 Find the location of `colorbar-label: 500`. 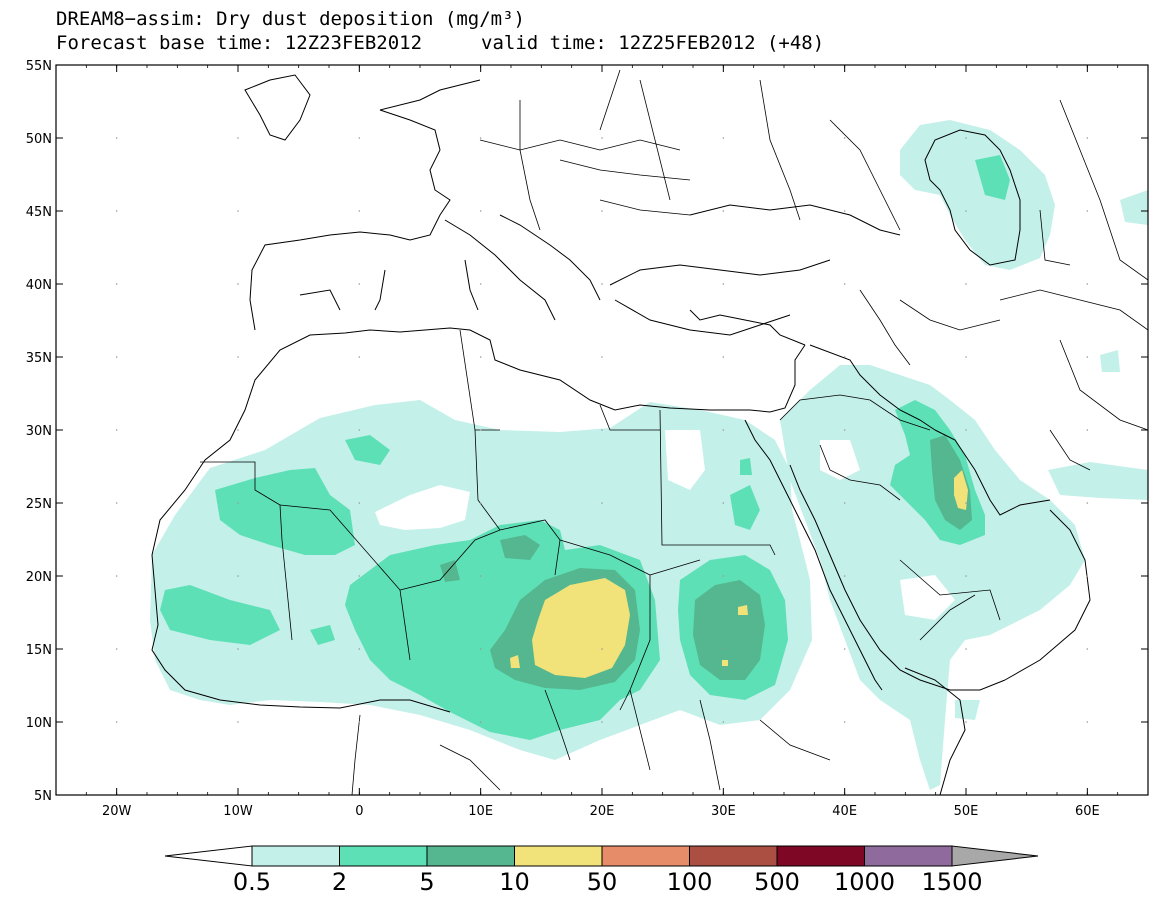

colorbar-label: 500 is located at coordinates (777, 882).